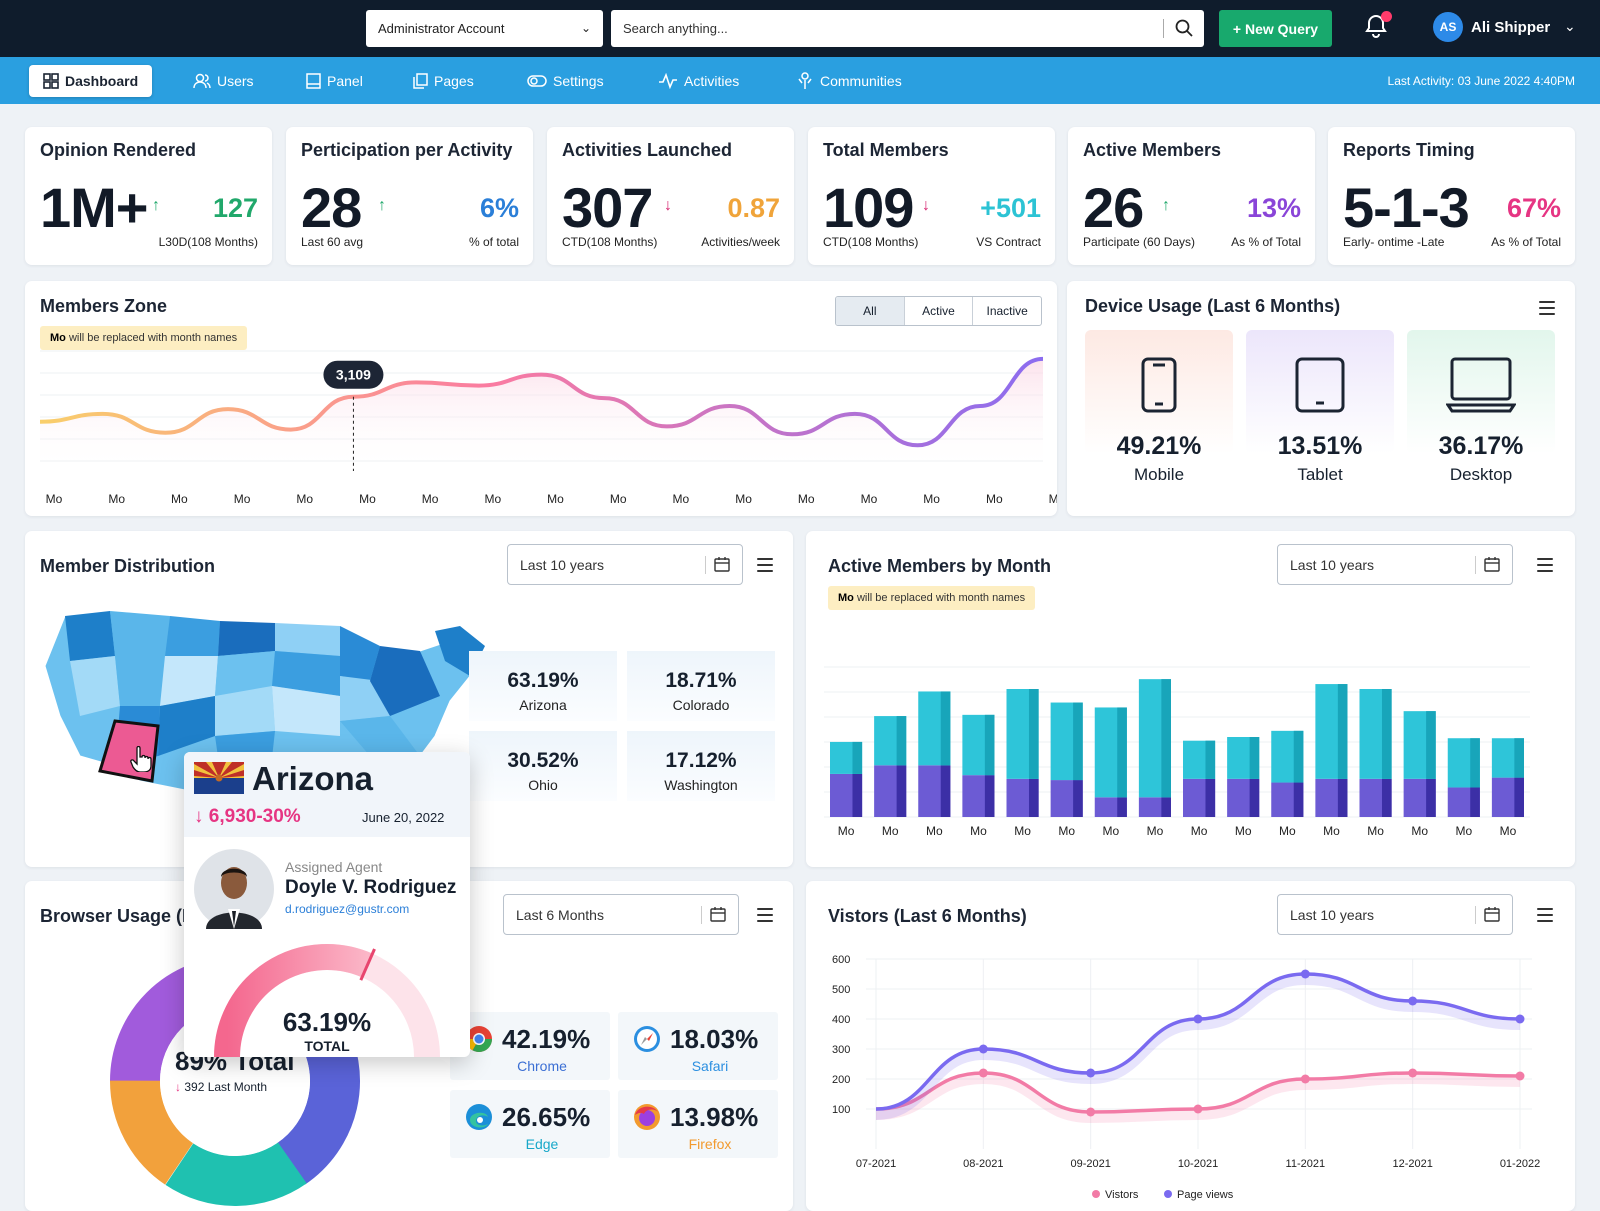 The height and width of the screenshot is (1211, 1600). Describe the element at coordinates (542, 1144) in the screenshot. I see `edge-label: Edge` at that location.